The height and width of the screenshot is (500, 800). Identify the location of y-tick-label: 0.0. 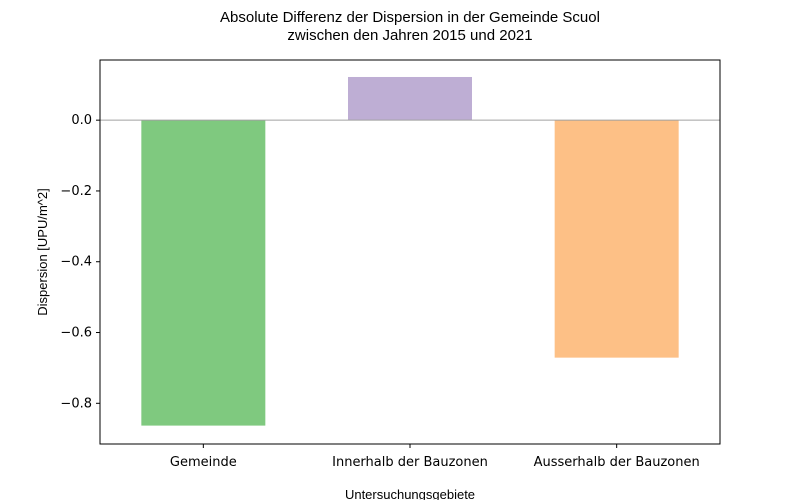
(81, 120).